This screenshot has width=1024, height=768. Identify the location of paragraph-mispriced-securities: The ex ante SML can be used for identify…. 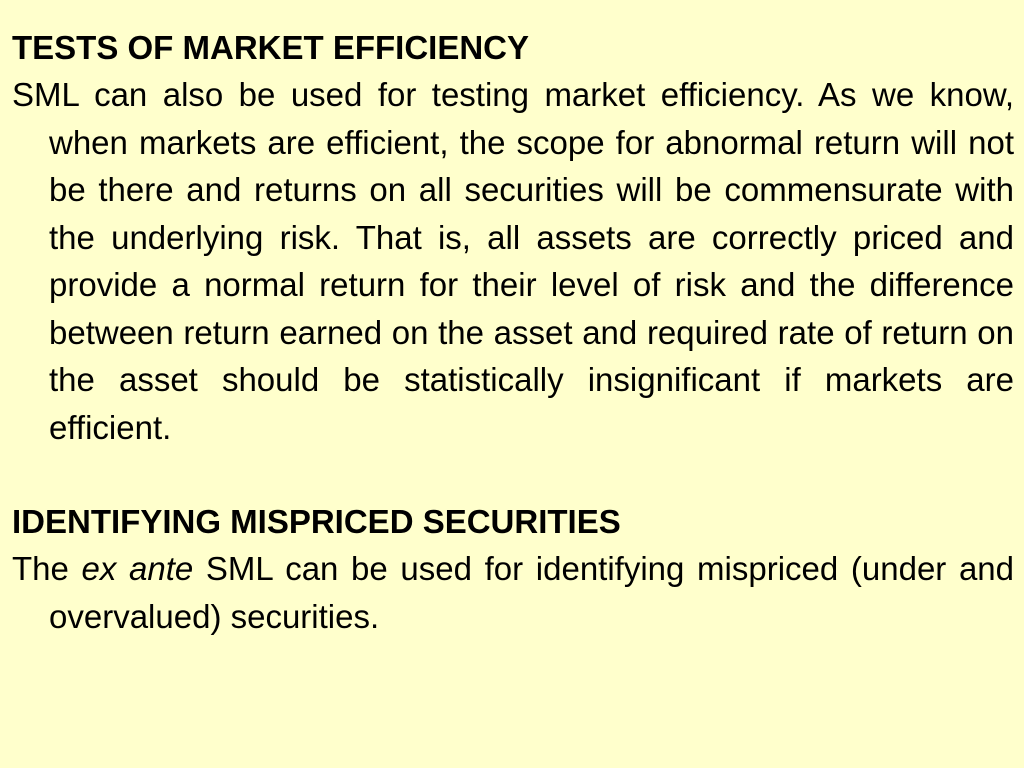
(513, 592).